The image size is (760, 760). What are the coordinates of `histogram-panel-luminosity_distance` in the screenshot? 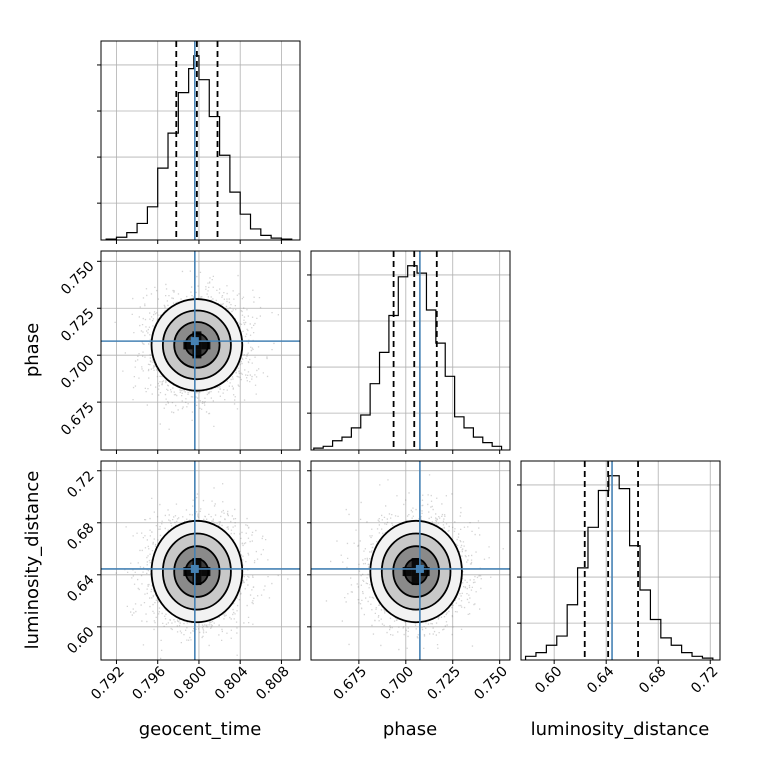 It's located at (619, 562).